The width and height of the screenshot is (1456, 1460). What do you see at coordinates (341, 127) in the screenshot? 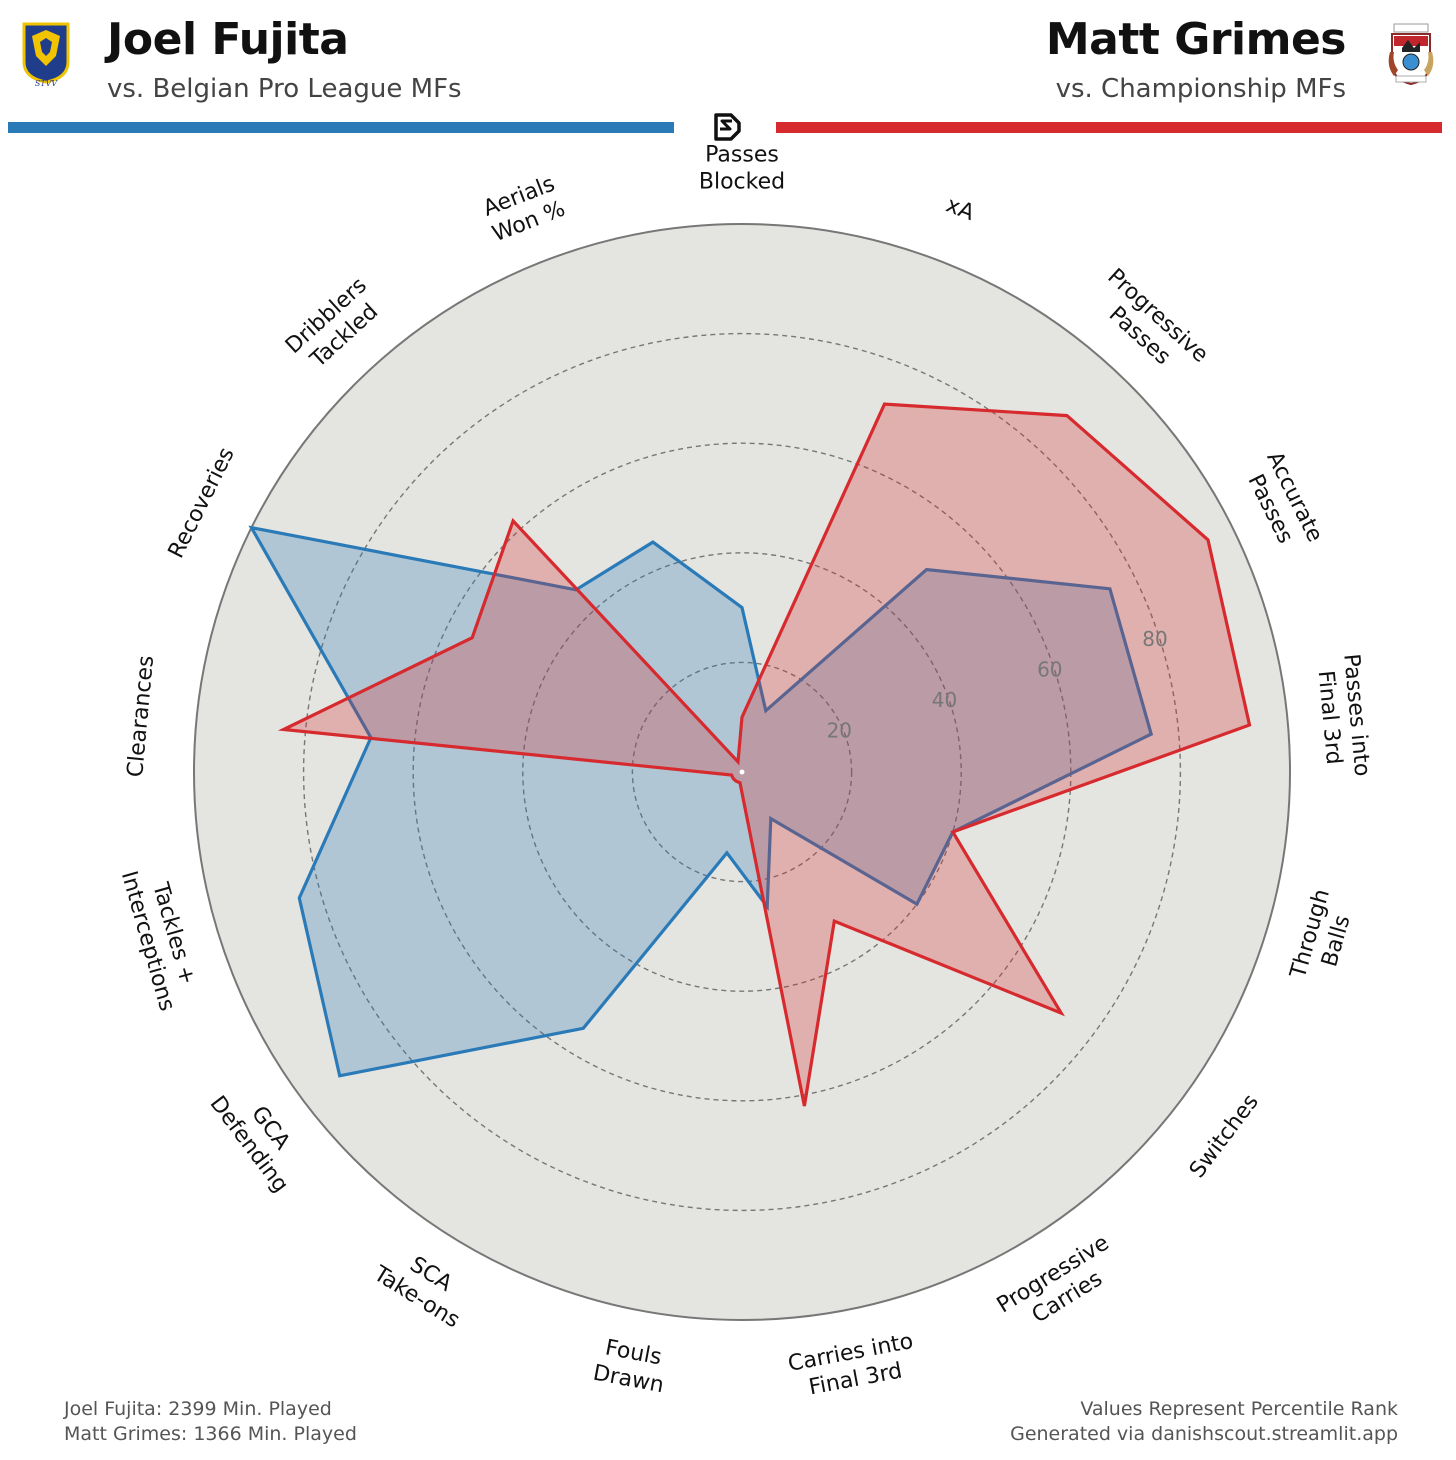
I see `left-player-color-bar` at bounding box center [341, 127].